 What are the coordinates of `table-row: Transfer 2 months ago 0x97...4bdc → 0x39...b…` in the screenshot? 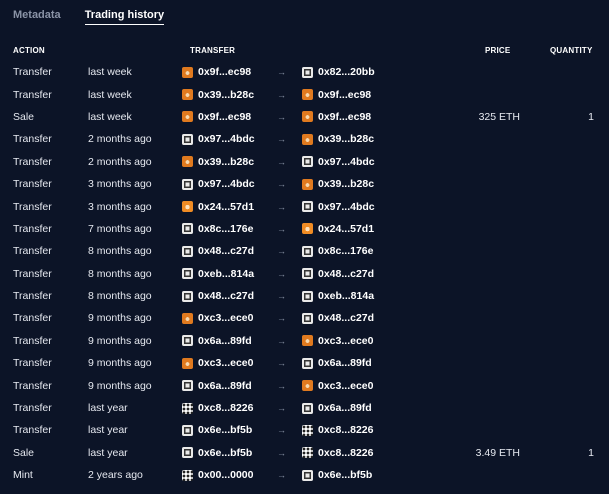 It's located at (304, 139).